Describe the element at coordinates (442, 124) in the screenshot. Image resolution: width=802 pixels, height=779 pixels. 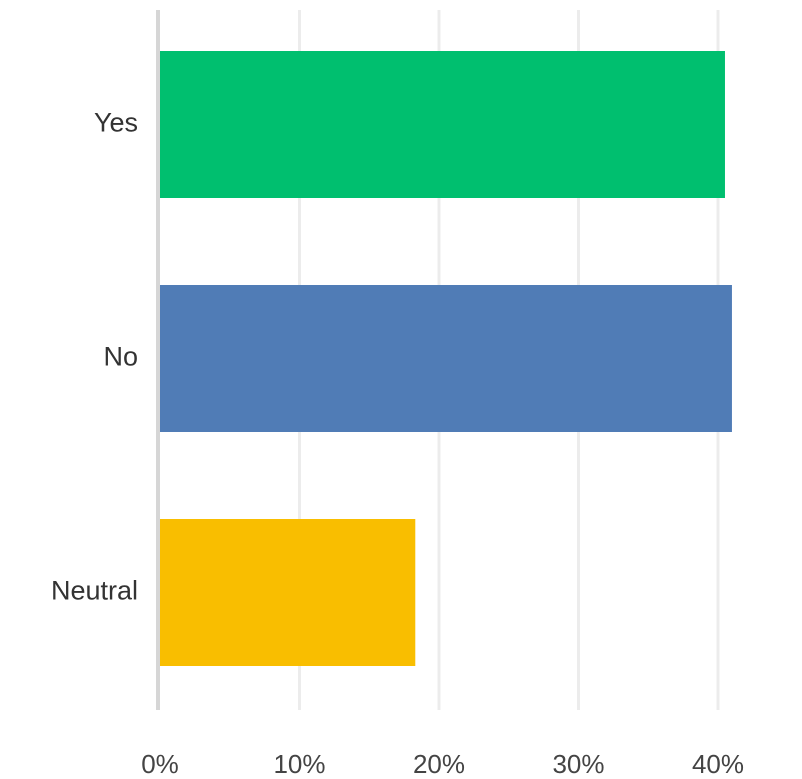
I see `bar-yes` at that location.